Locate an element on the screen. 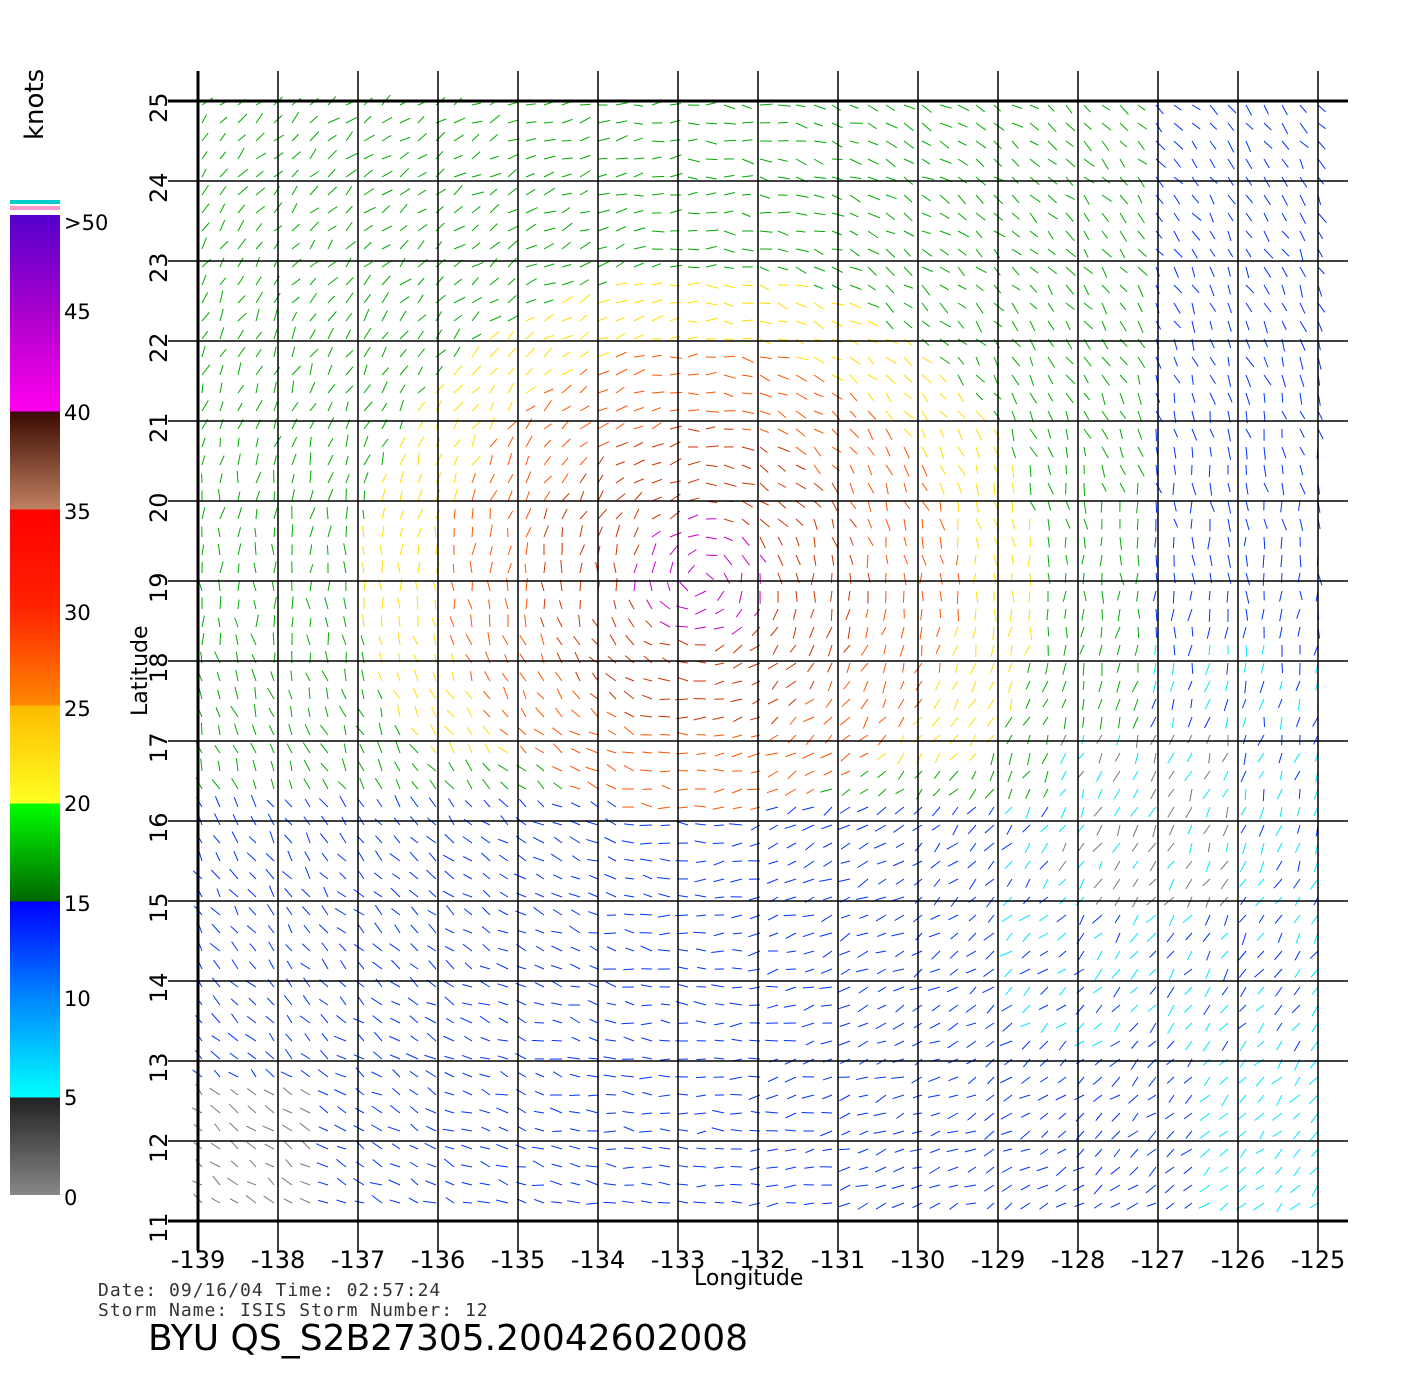  colorbar-cap is located at coordinates (35, 202).